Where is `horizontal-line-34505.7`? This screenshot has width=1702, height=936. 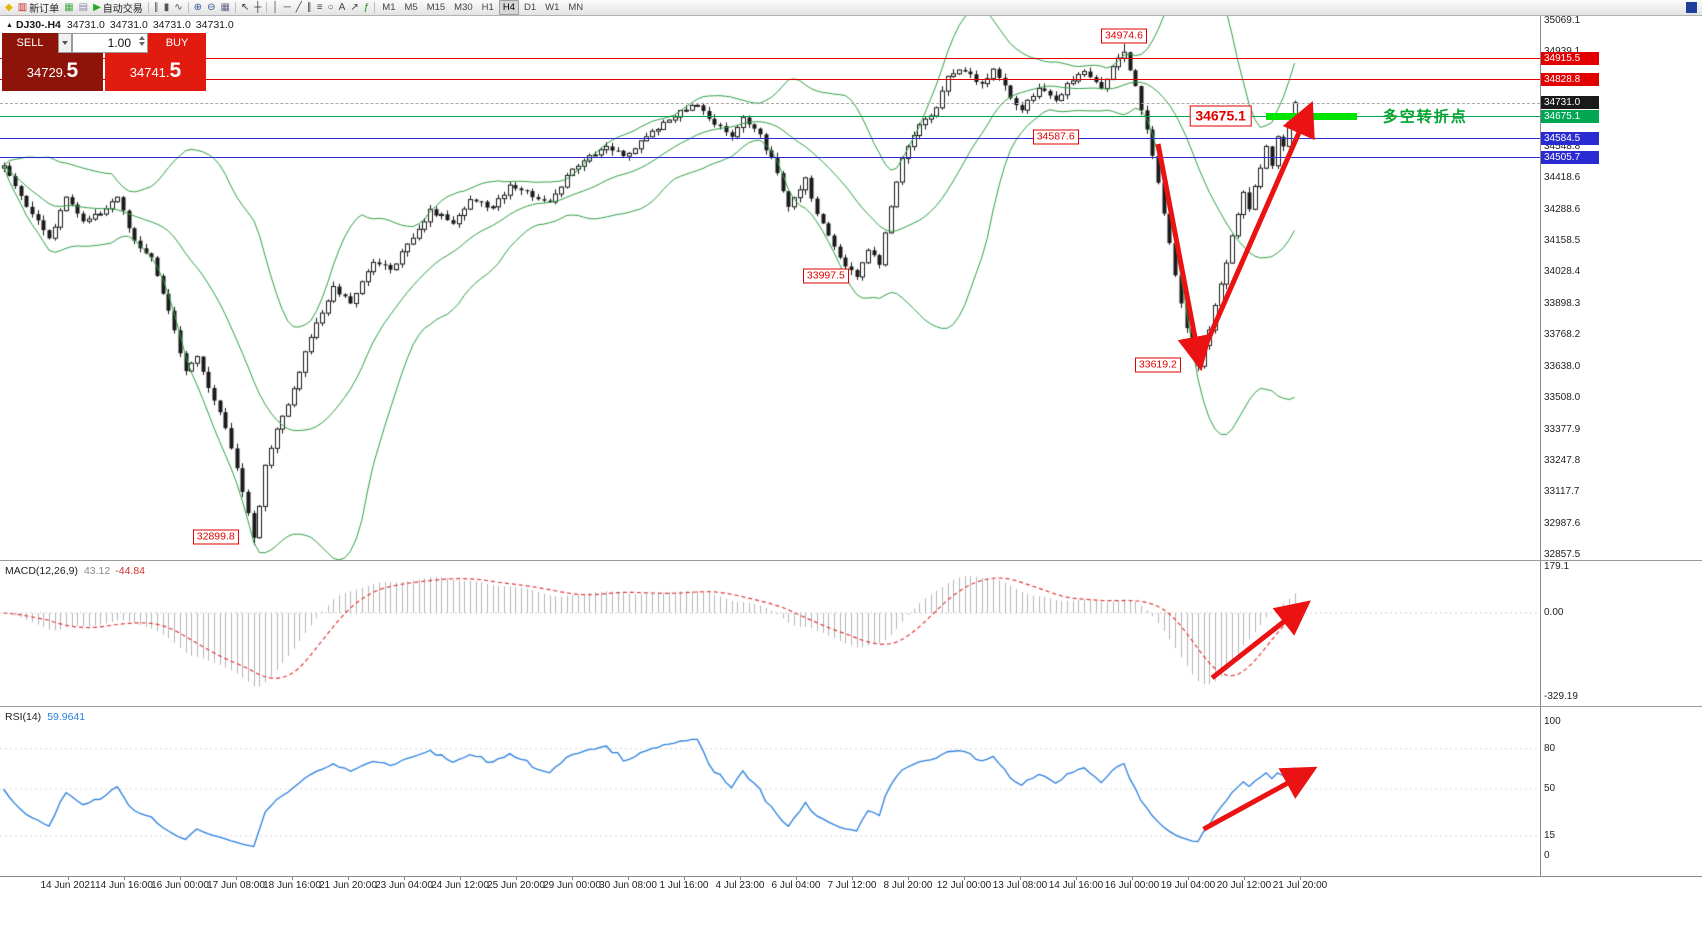
horizontal-line-34505.7 is located at coordinates (770, 157).